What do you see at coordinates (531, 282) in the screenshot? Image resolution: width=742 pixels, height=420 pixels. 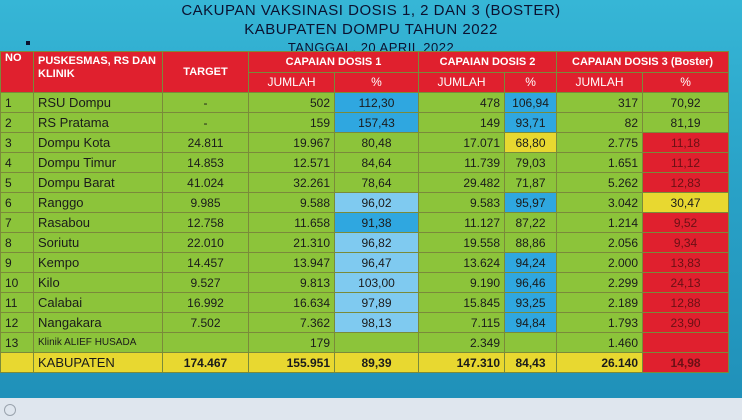 I see `row-p2: 96,46` at bounding box center [531, 282].